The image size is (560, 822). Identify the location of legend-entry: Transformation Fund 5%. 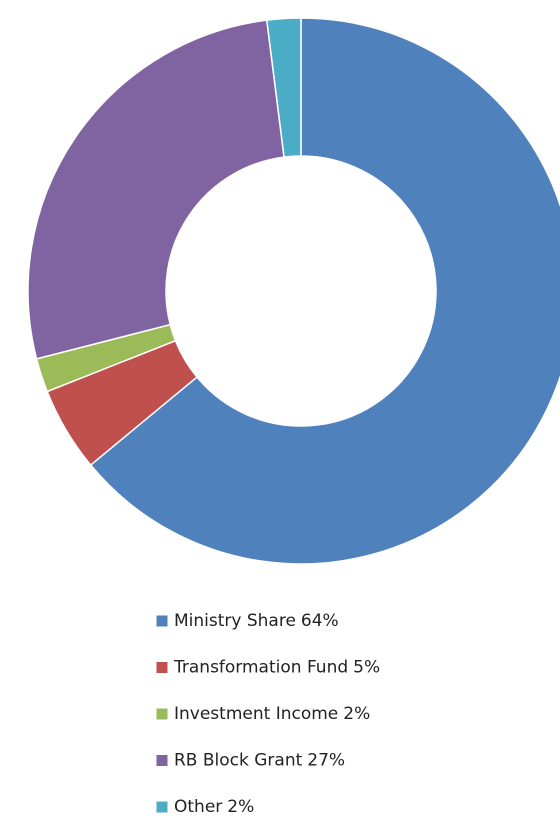
(276, 668).